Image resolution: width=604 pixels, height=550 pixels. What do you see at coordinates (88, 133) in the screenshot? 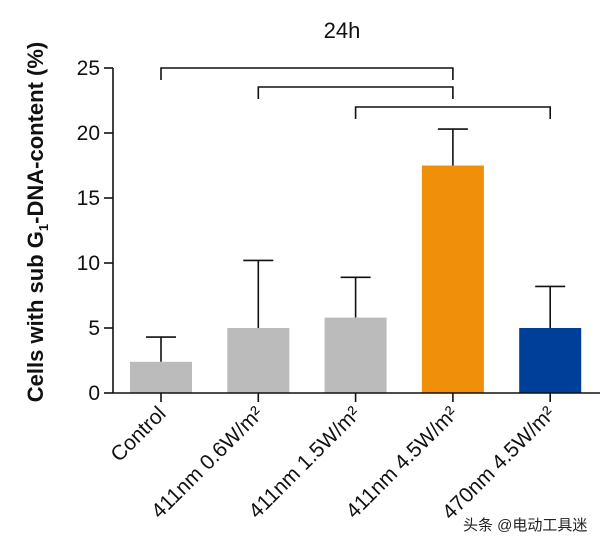
I see `y-tick-label-4: 20` at bounding box center [88, 133].